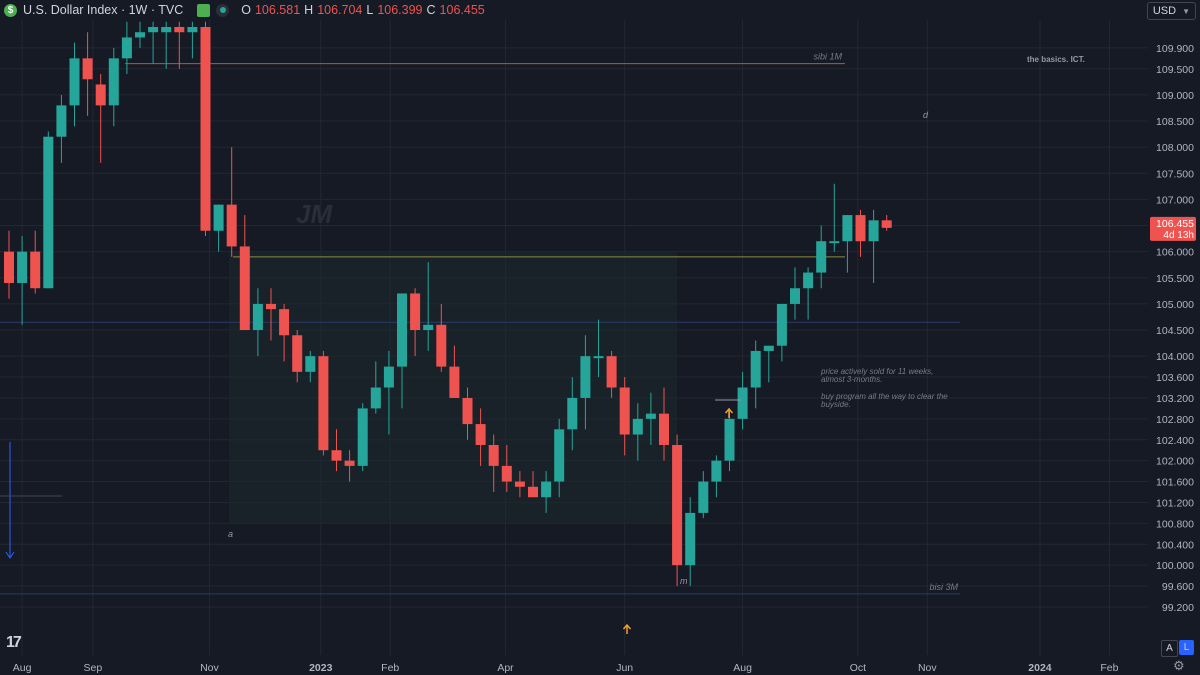 The width and height of the screenshot is (1200, 675). I want to click on tradingview-logo: 17, so click(14, 642).